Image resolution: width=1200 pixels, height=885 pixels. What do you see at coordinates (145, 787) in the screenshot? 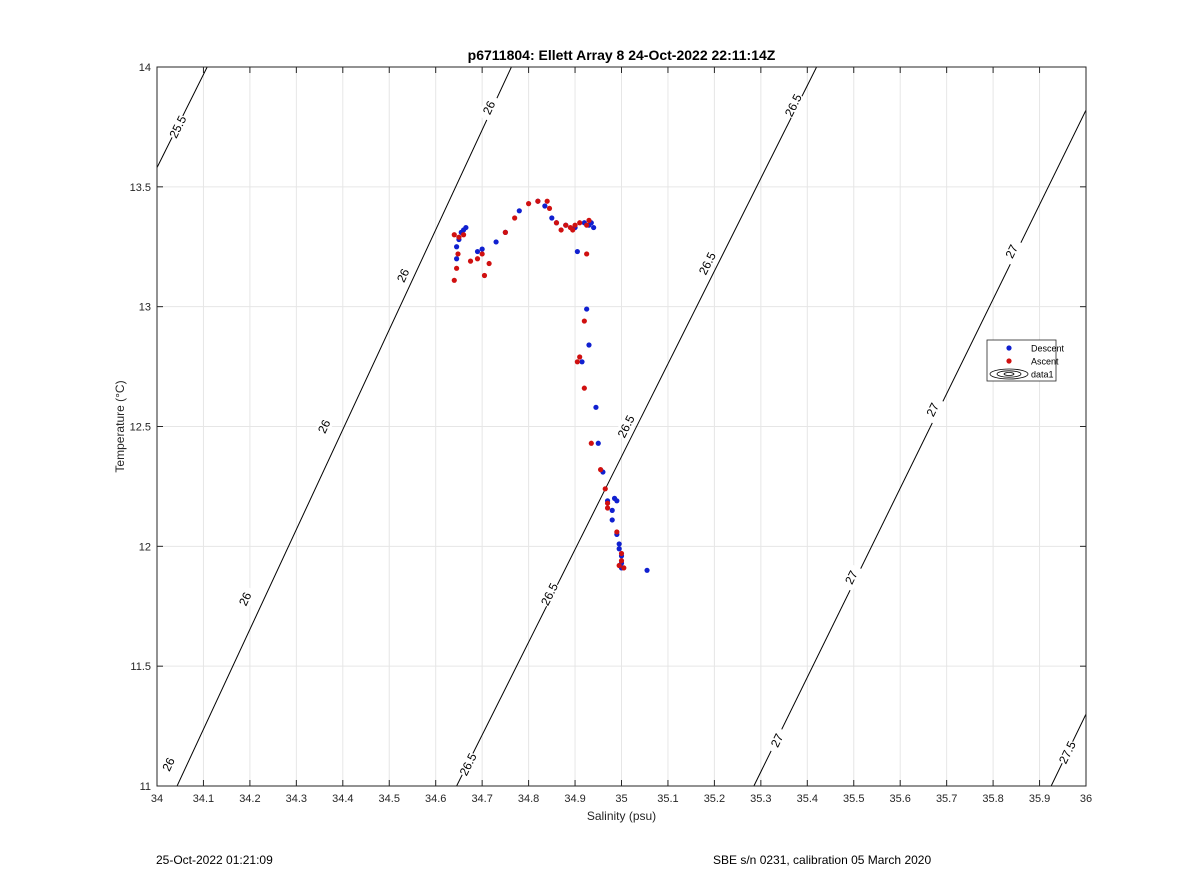
I see `y-tick-label: 11` at bounding box center [145, 787].